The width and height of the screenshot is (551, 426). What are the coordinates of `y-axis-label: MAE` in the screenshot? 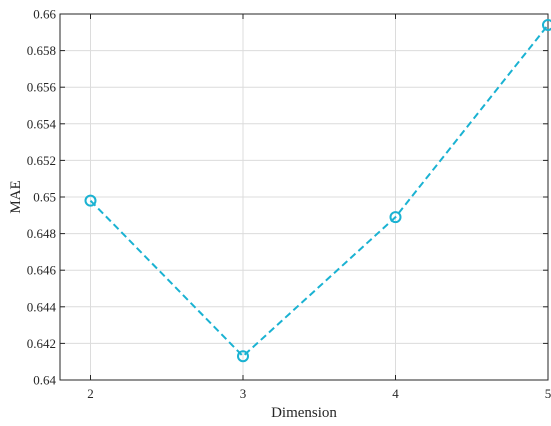 It's located at (16, 196).